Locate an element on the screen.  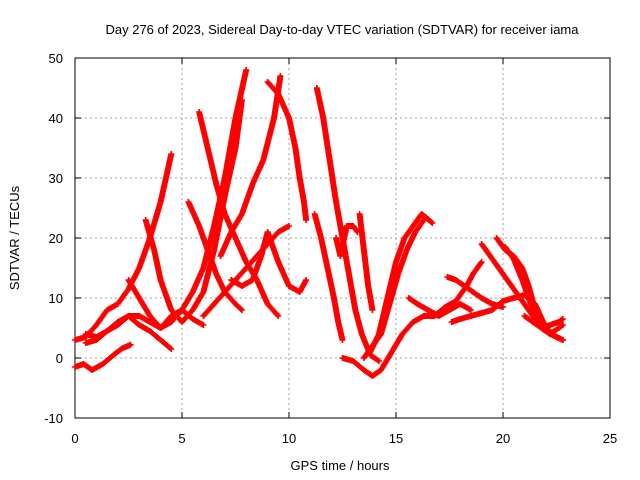
y-tick-label: 40 is located at coordinates (56, 118).